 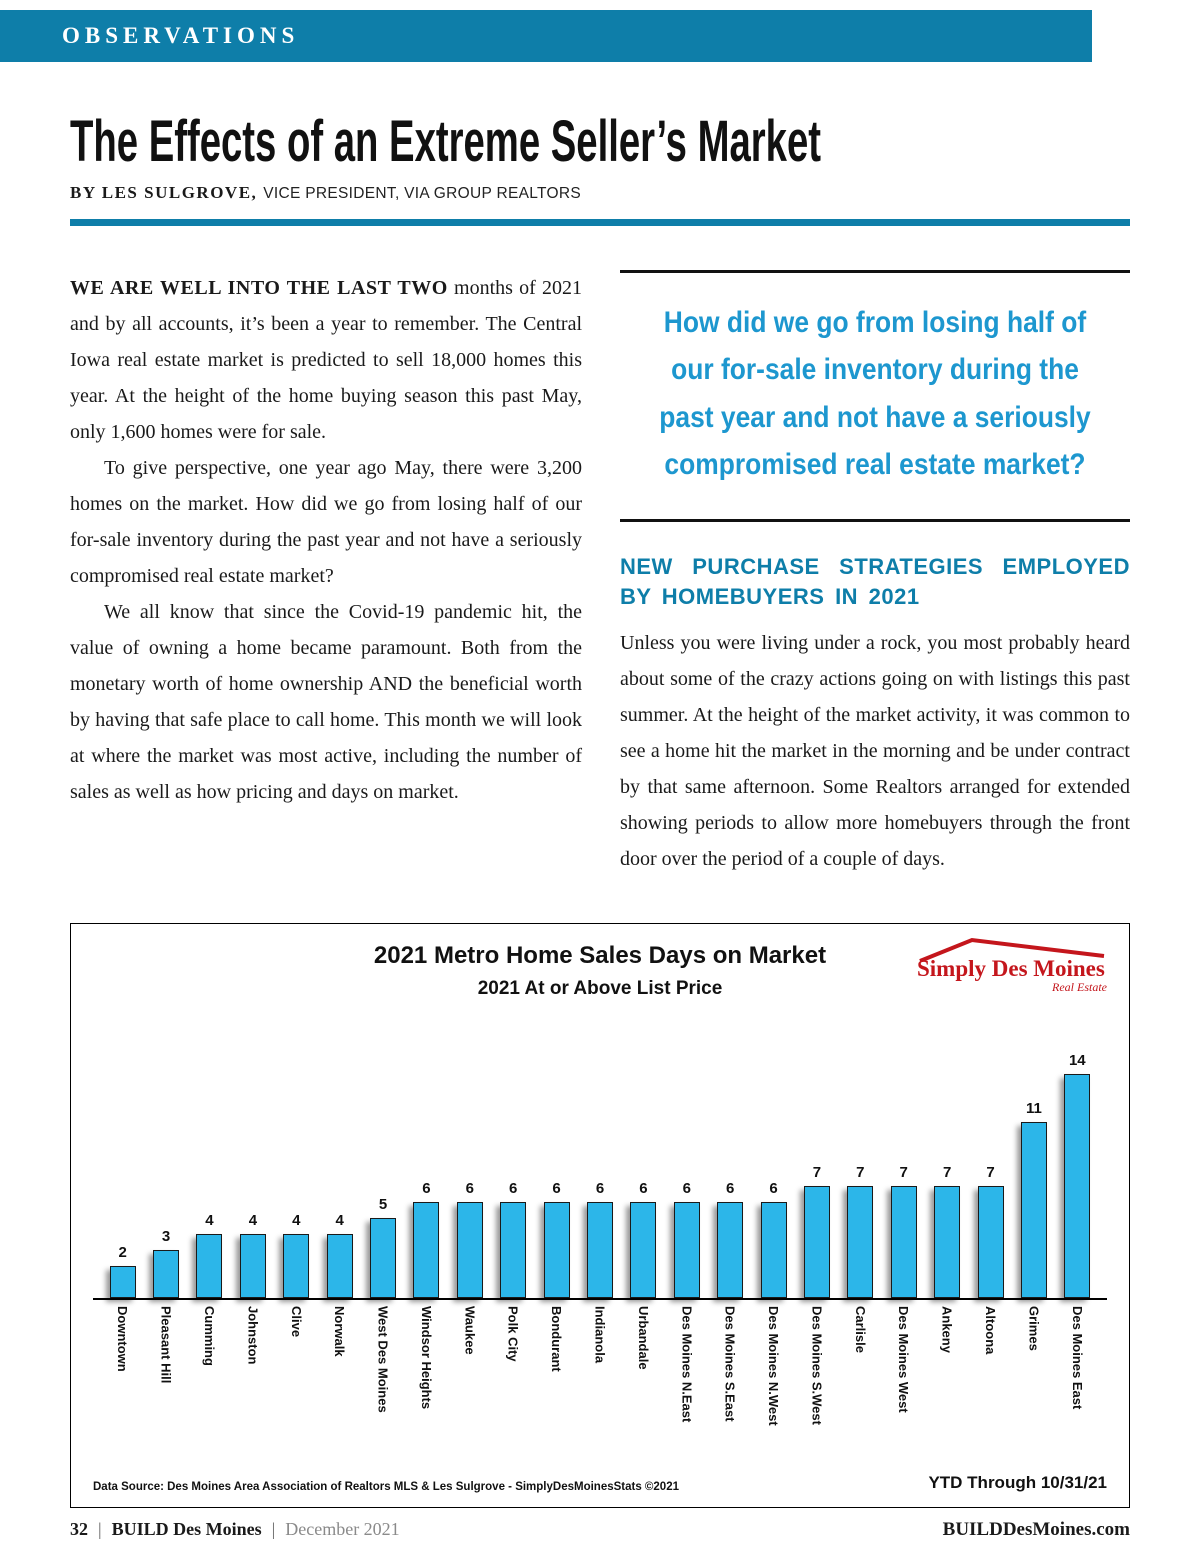 What do you see at coordinates (296, 1388) in the screenshot?
I see `category-label-cell: Clive` at bounding box center [296, 1388].